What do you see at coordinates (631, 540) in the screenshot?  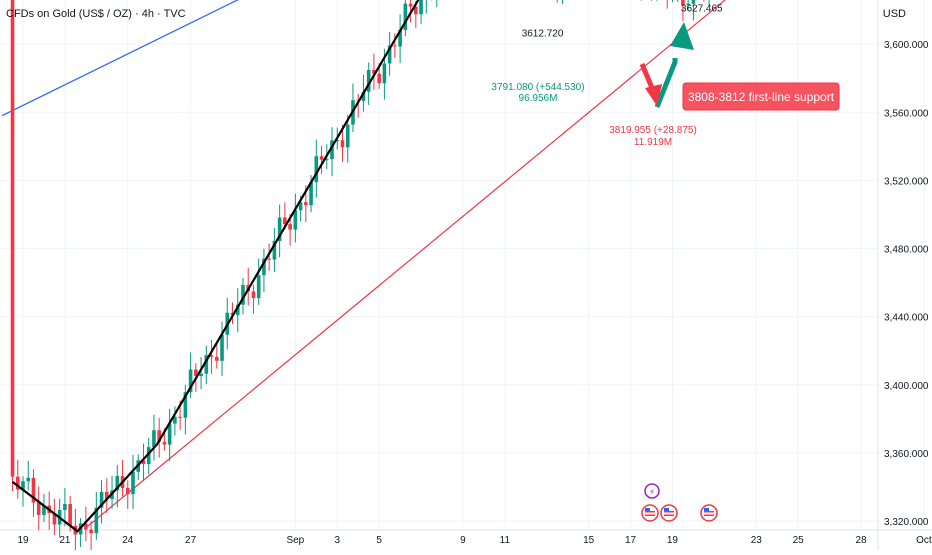 I see `x-tick-label: 17` at bounding box center [631, 540].